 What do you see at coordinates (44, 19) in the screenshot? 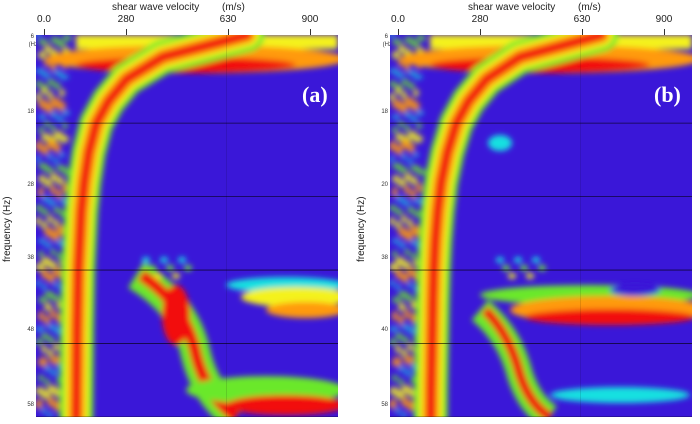
I see `x-tick-label: 0.0` at bounding box center [44, 19].